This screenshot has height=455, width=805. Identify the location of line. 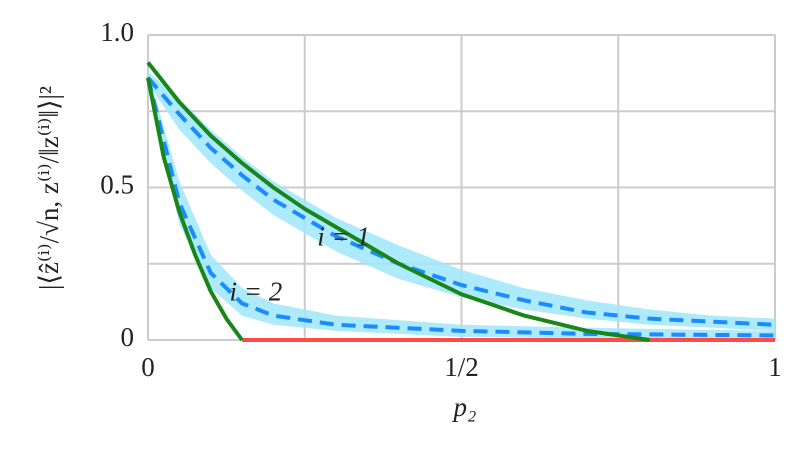
(195, 209).